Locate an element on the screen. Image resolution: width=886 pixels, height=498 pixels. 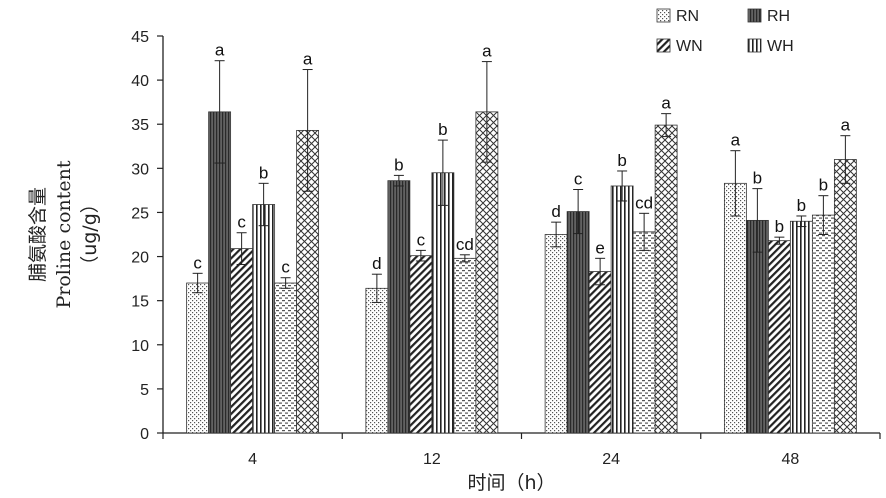
y-tick-label: 0 is located at coordinates (144, 434).